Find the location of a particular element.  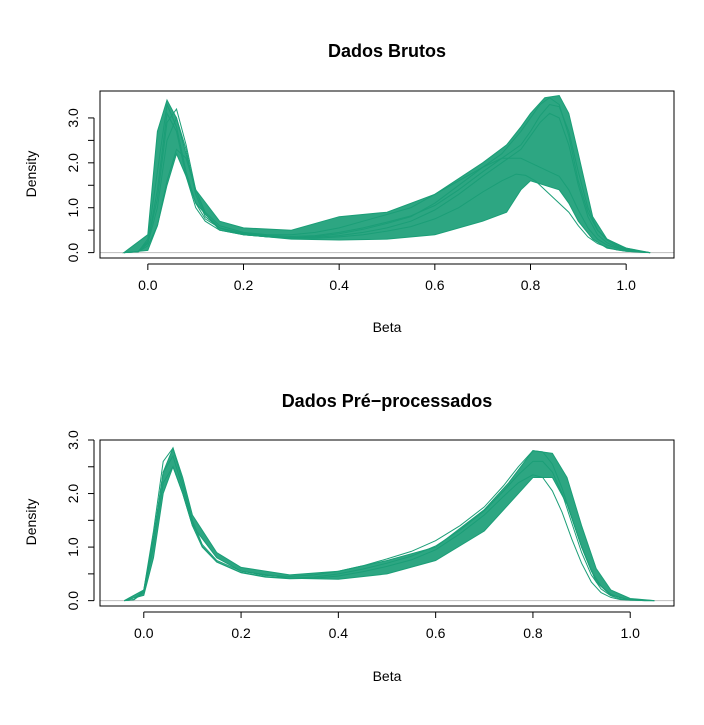

plot-title: Dados Brutos is located at coordinates (387, 51).